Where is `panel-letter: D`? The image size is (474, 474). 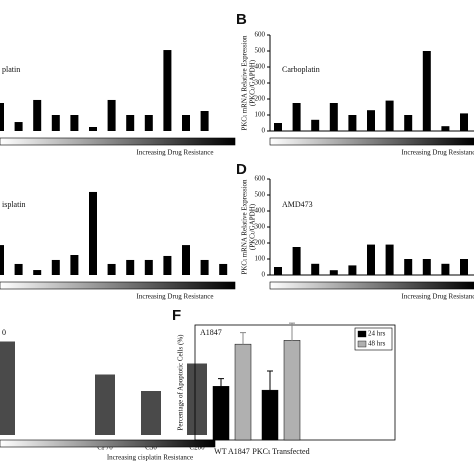
panel-letter: D is located at coordinates (241, 169).